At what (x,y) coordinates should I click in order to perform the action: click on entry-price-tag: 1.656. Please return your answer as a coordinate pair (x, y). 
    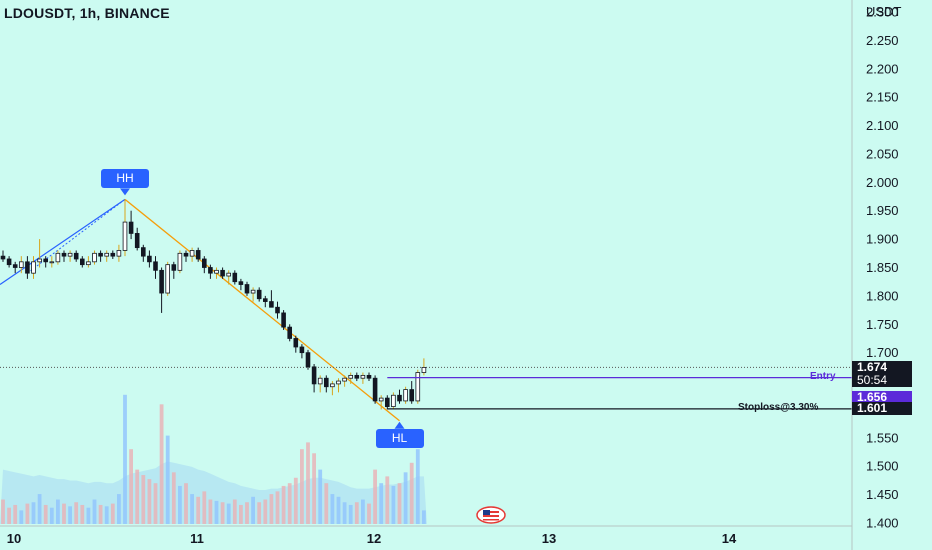
    Looking at the image, I should click on (882, 397).